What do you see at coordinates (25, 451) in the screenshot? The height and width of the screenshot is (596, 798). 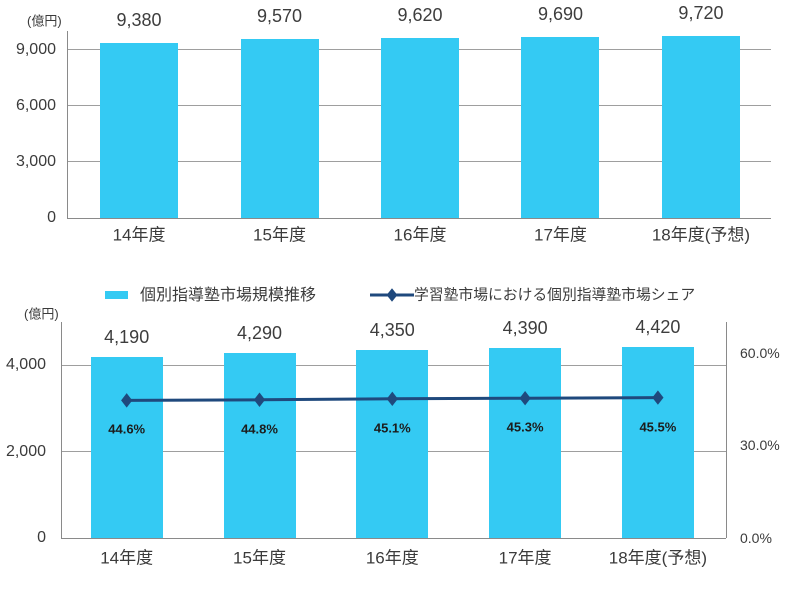 I see `y-tick-label: 2,000` at bounding box center [25, 451].